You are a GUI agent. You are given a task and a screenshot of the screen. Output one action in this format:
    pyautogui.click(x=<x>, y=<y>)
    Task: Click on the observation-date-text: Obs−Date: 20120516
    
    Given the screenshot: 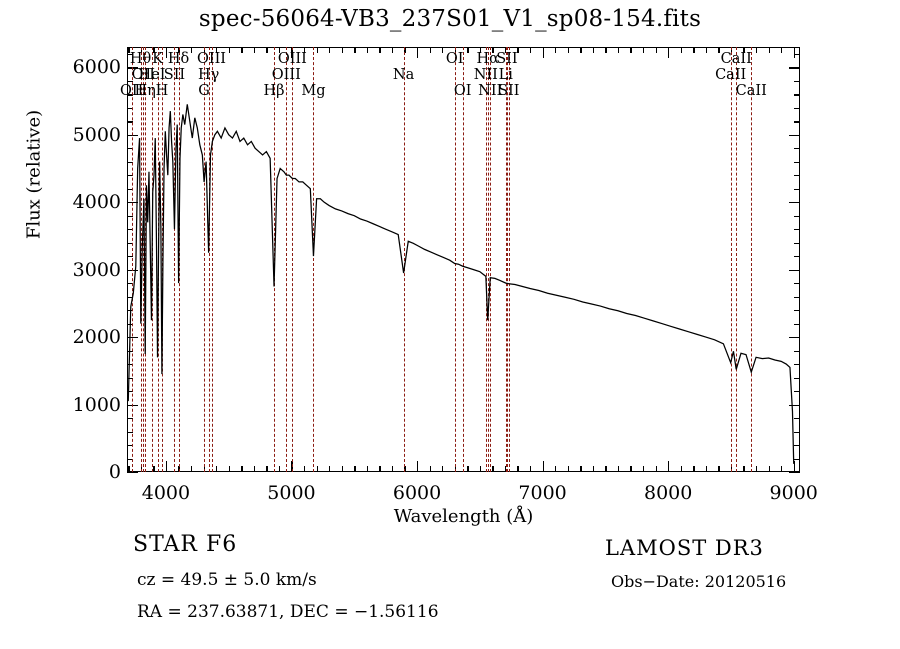 What is the action you would take?
    pyautogui.click(x=699, y=581)
    